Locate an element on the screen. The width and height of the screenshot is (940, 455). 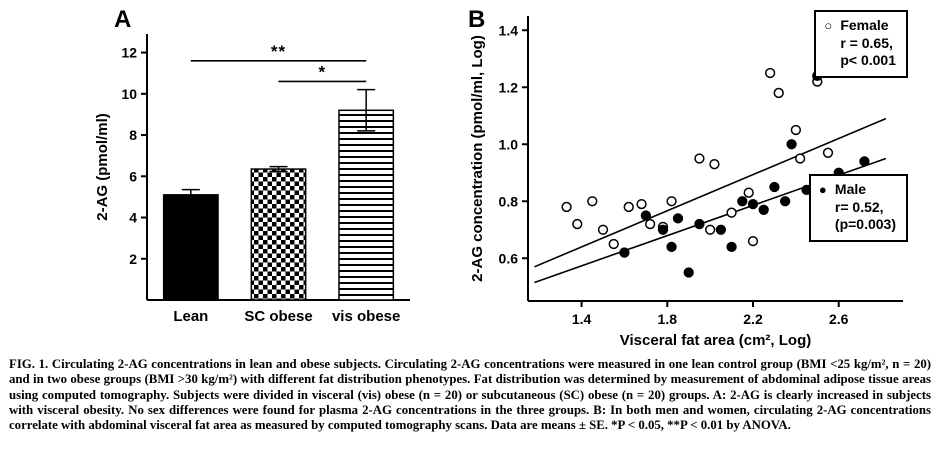
legend-female-name: Female is located at coordinates (864, 25).